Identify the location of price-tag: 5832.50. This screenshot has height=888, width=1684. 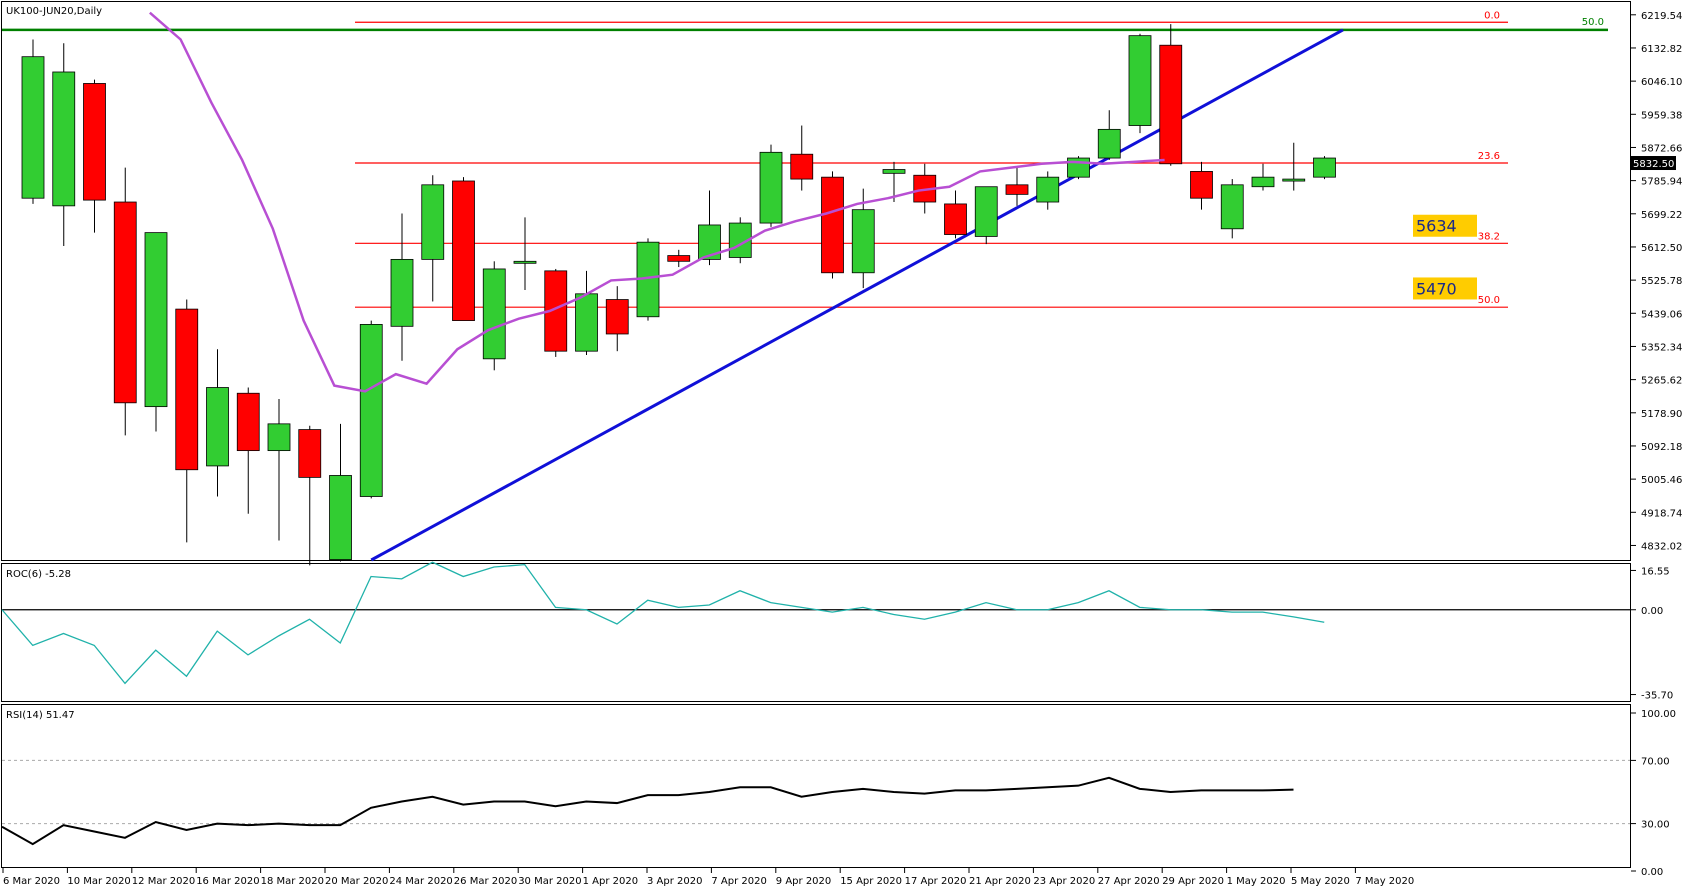
(1653, 164).